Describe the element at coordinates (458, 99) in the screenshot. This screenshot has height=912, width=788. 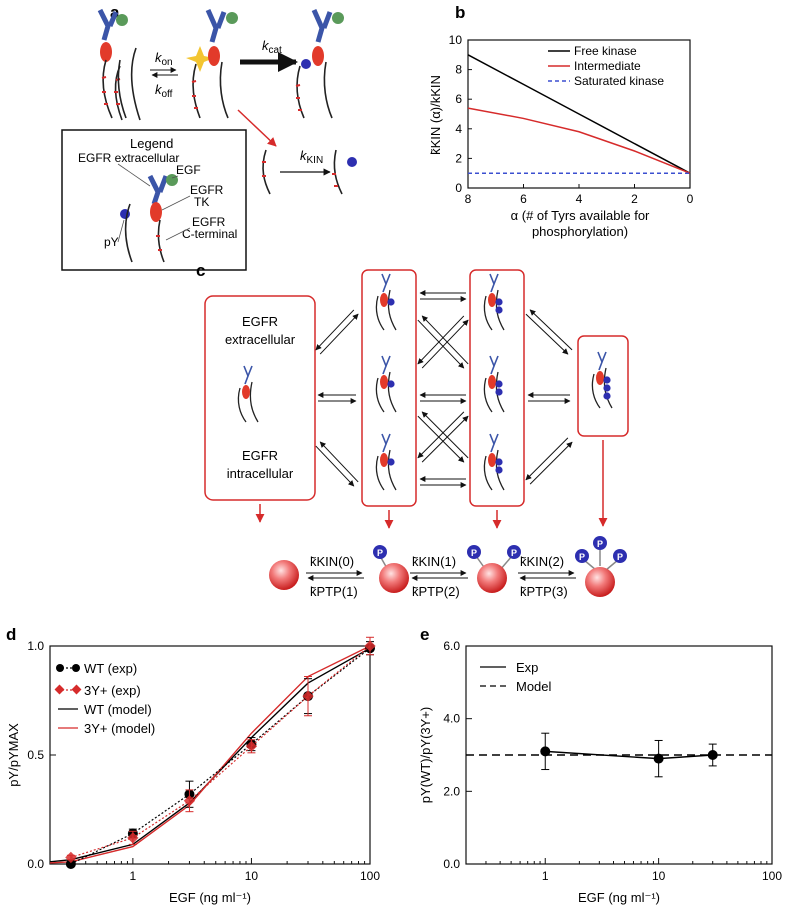
I see `y-tick-label: 6` at that location.